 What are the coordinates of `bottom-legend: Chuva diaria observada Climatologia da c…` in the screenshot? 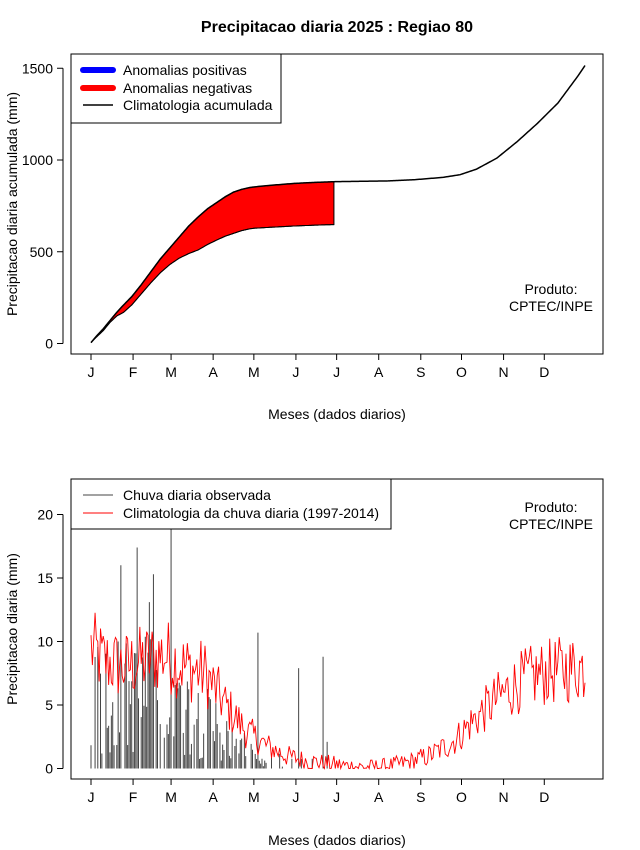 It's located at (231, 504).